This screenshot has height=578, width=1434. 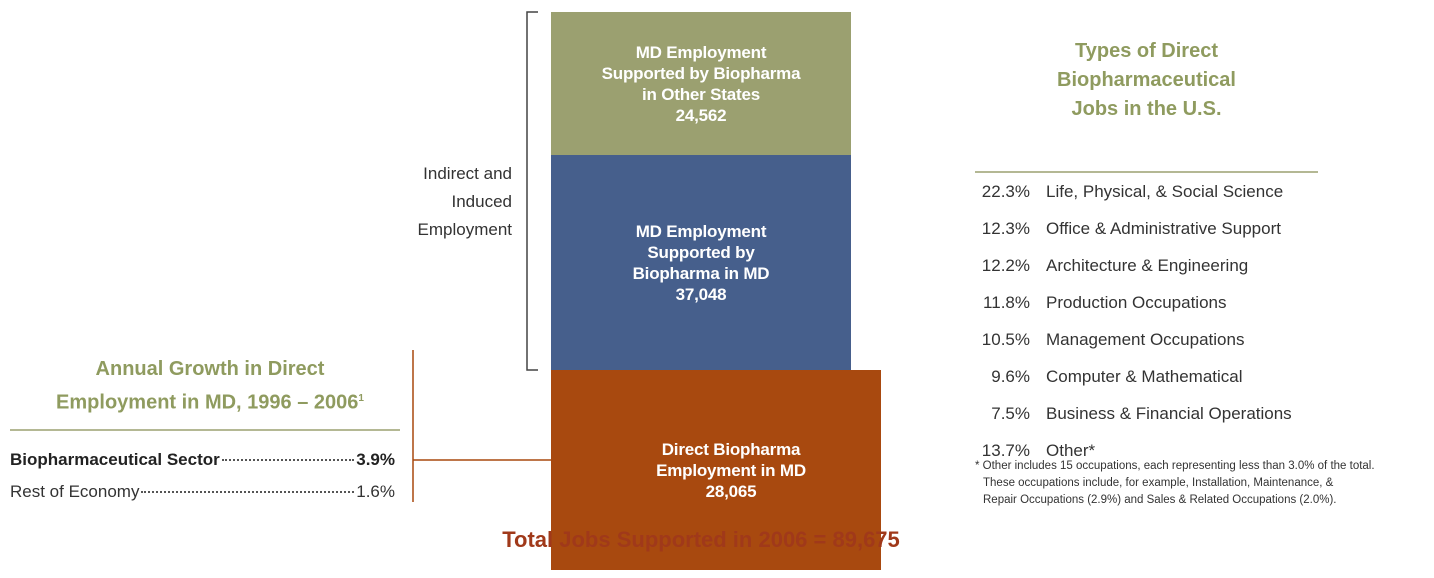 I want to click on bracket-label-line: Employment, so click(x=464, y=229).